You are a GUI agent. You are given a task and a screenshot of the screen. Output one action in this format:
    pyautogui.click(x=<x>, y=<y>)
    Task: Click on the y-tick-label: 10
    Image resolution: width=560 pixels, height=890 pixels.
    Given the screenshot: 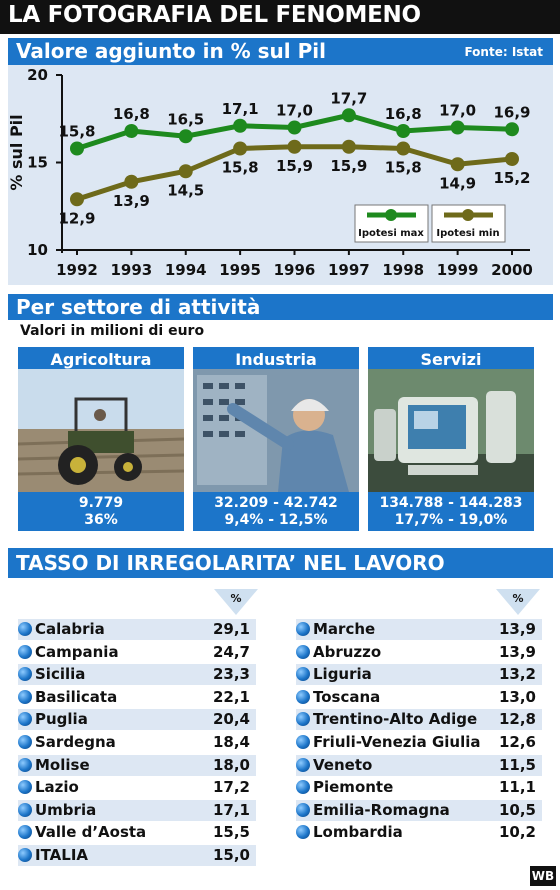 What is the action you would take?
    pyautogui.click(x=37, y=250)
    